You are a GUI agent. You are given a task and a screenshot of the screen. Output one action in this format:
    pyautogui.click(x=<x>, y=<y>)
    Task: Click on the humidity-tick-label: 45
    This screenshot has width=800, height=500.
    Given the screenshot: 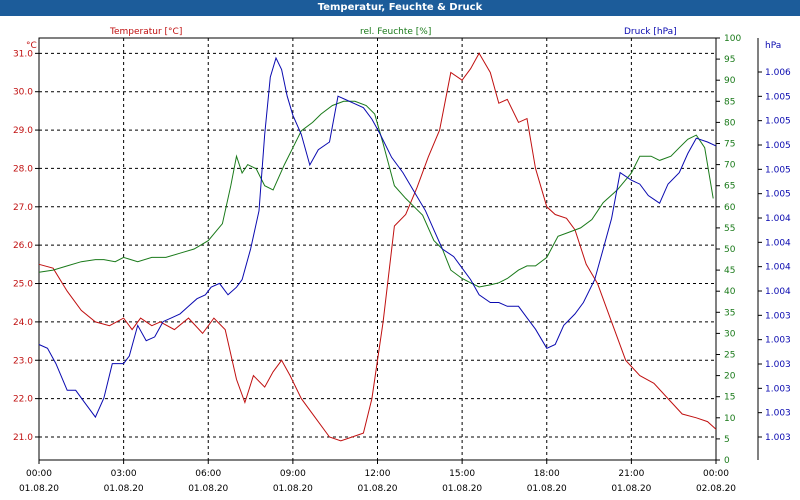 What is the action you would take?
    pyautogui.click(x=729, y=271)
    